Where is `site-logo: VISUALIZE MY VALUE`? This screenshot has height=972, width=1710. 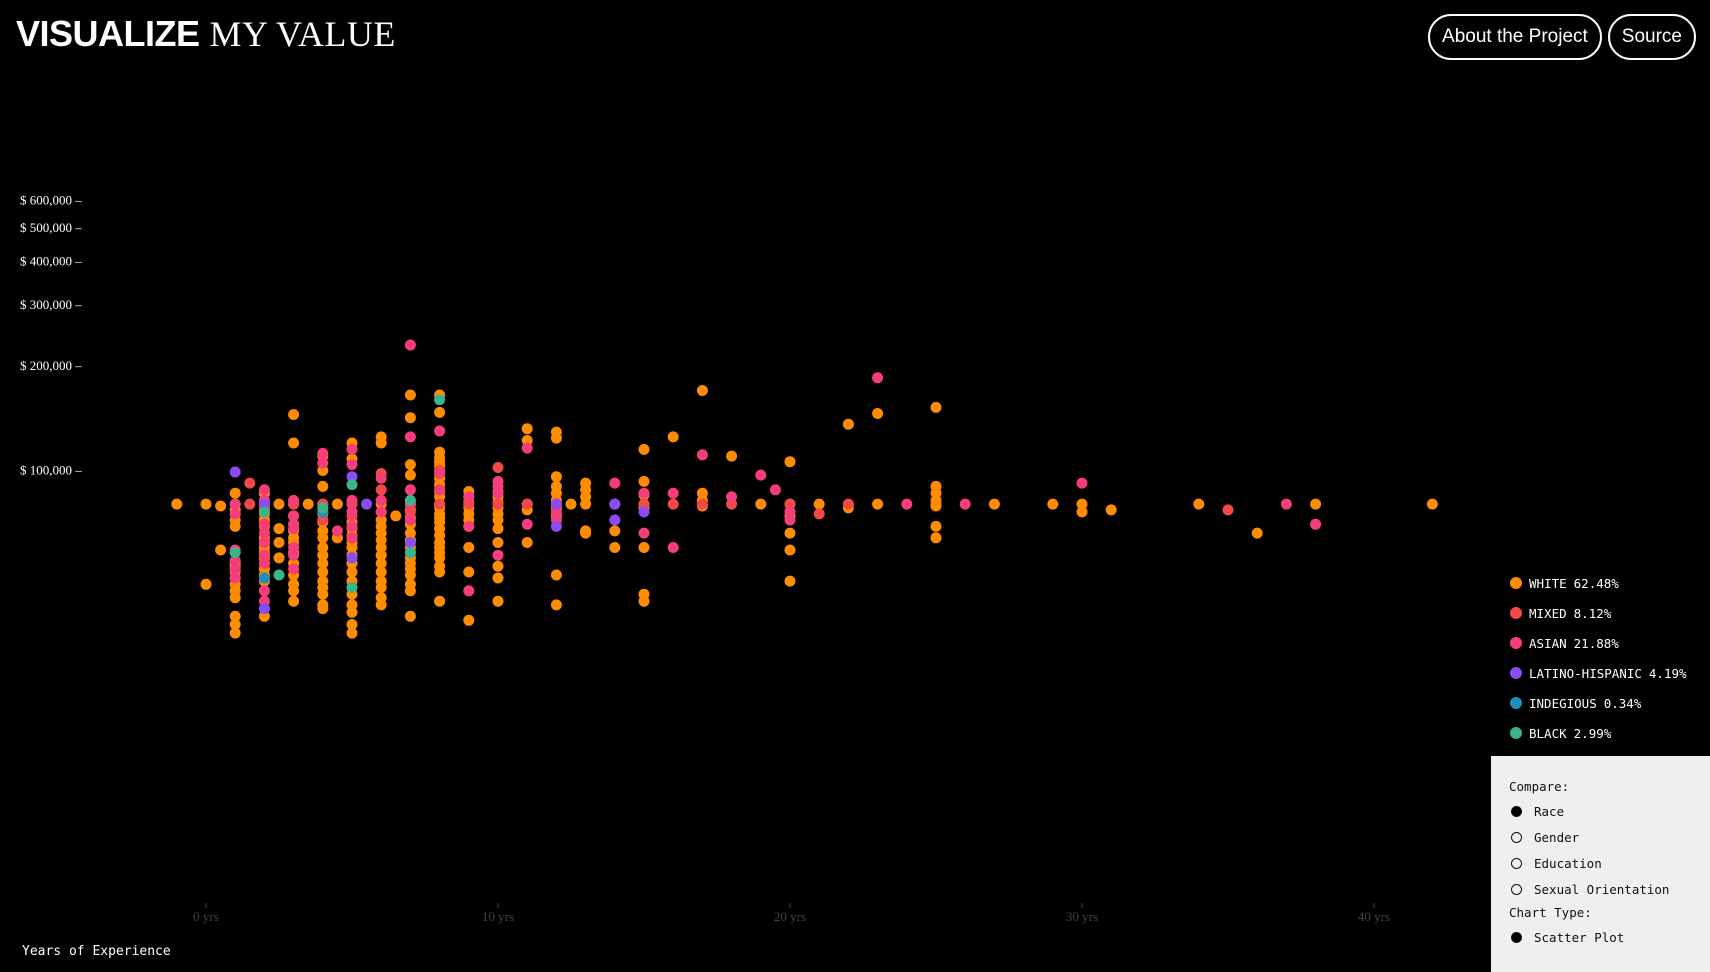
site-logo: VISUALIZE MY VALUE is located at coordinates (206, 34).